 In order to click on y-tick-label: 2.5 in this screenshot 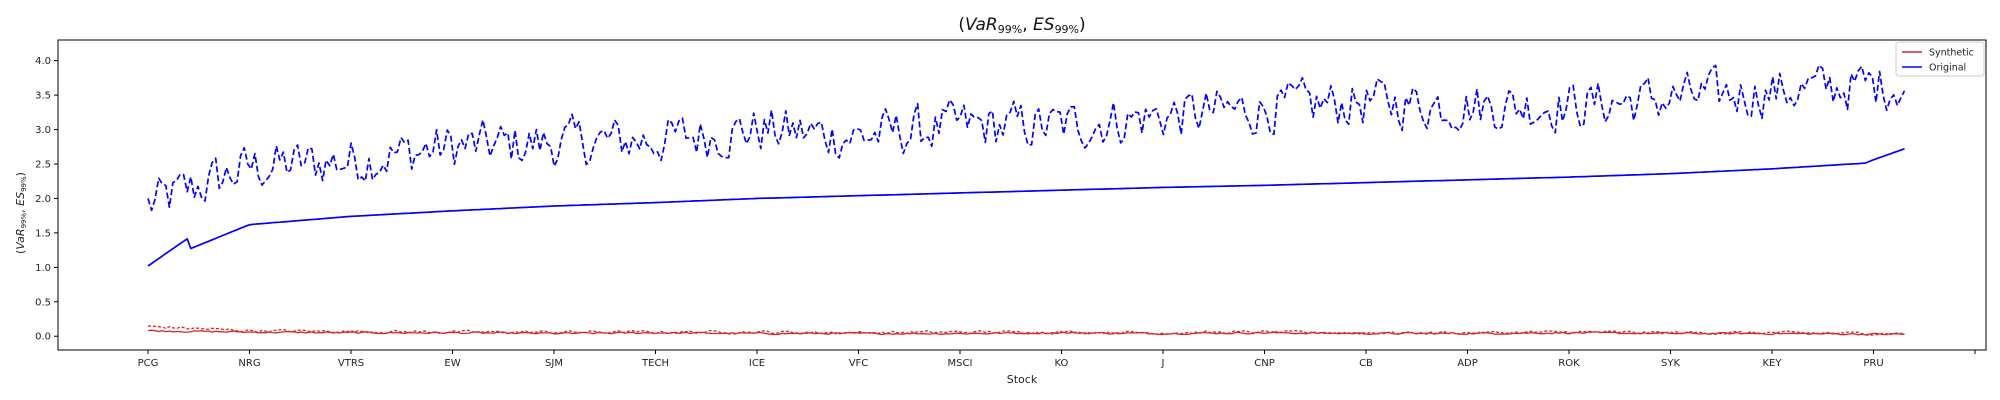, I will do `click(43, 165)`.